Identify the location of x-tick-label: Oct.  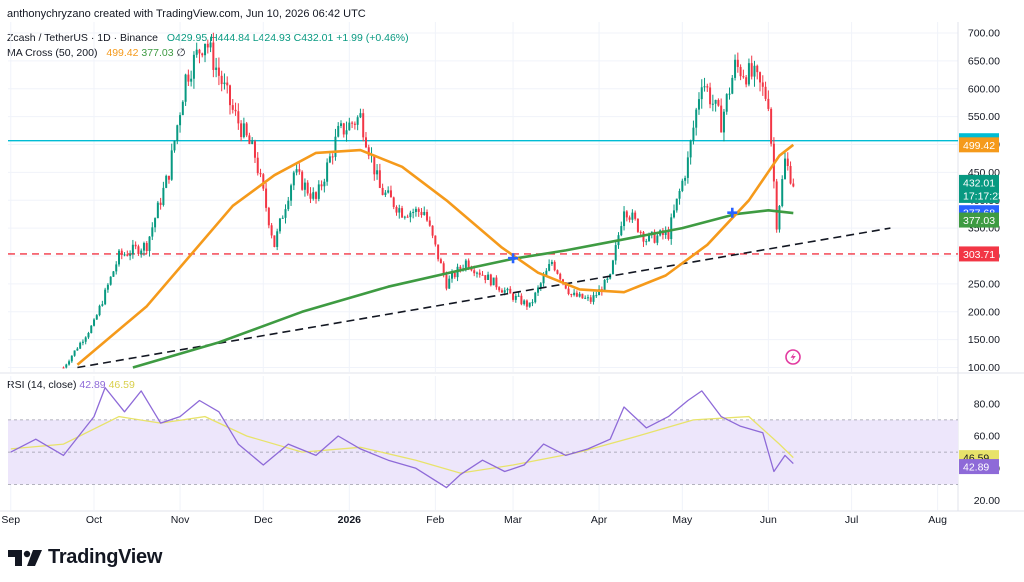
(94, 520).